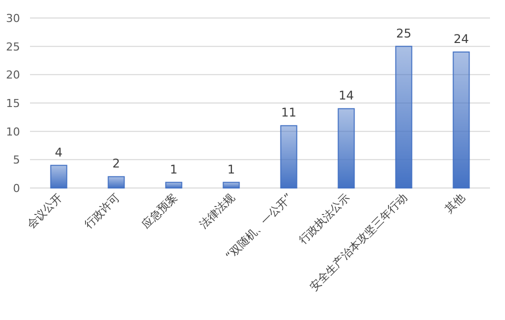 The width and height of the screenshot is (505, 320). I want to click on data-label: 24, so click(461, 39).